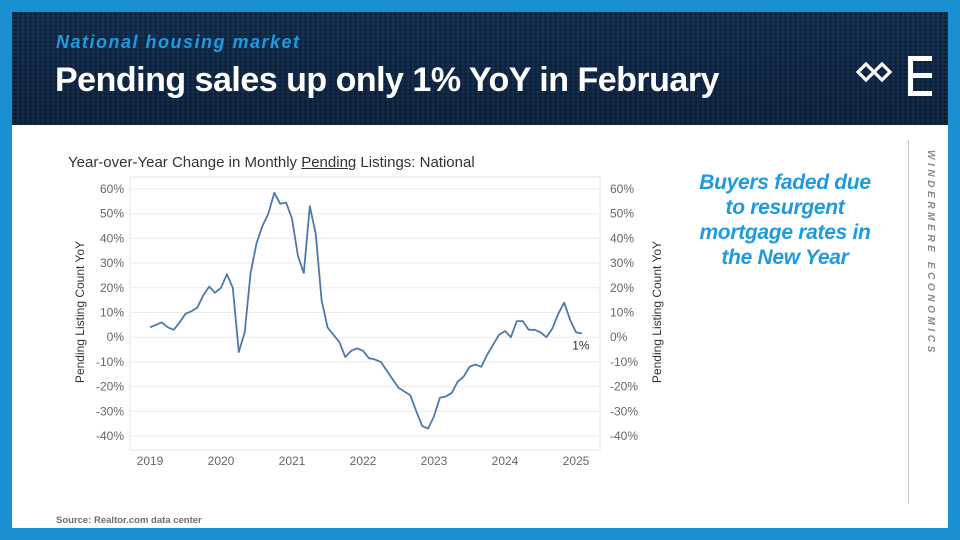 This screenshot has height=540, width=960. What do you see at coordinates (622, 189) in the screenshot?
I see `y-tick-label-right: 60%` at bounding box center [622, 189].